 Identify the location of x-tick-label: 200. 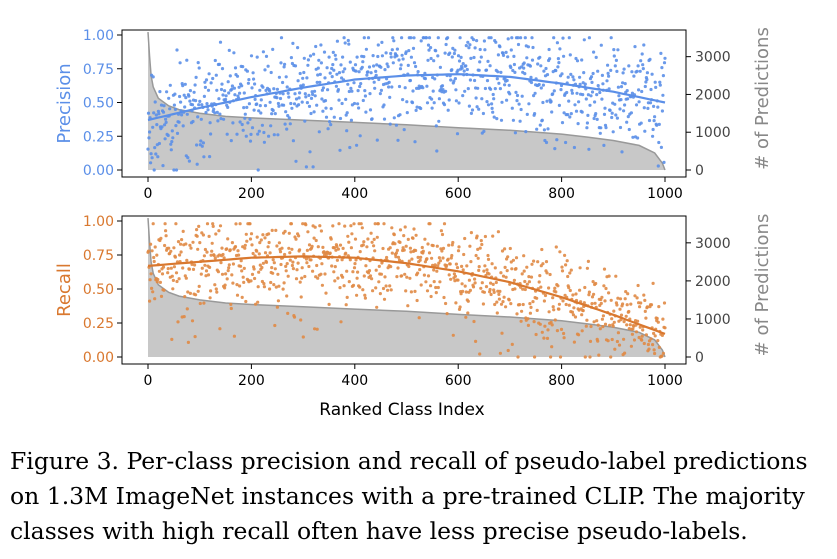
(251, 381).